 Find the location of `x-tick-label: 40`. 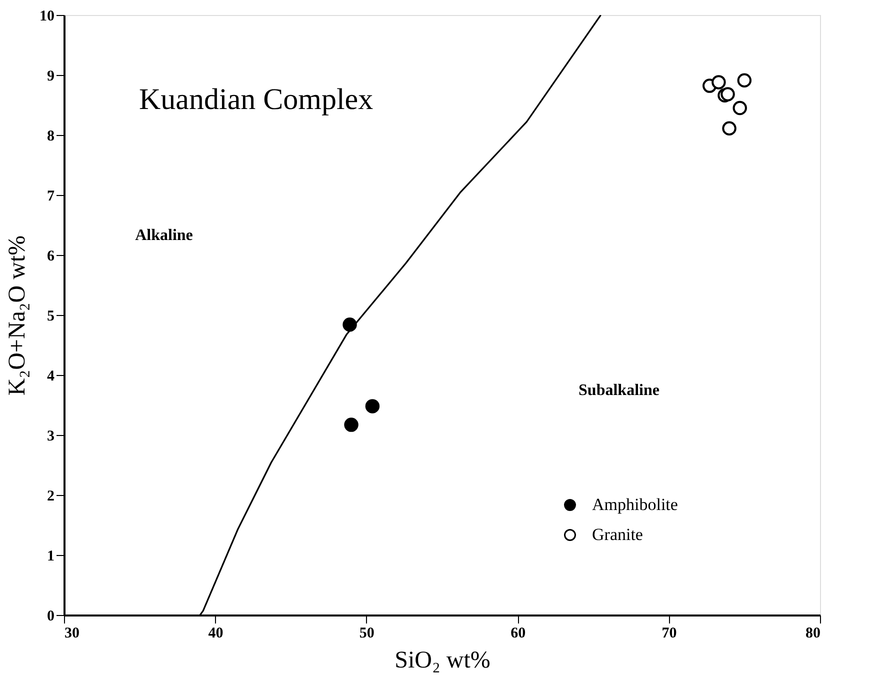

x-tick-label: 40 is located at coordinates (216, 634).